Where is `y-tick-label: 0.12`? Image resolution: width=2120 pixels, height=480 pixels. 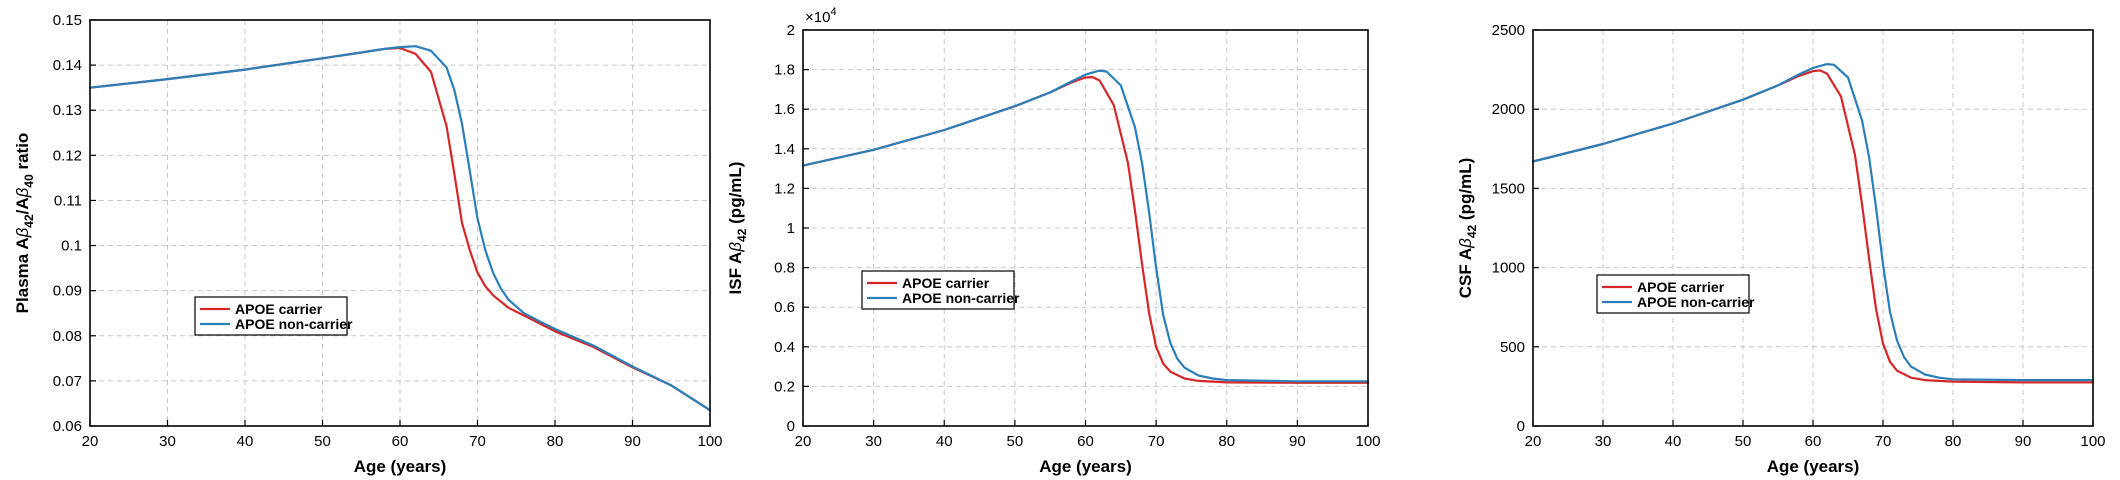 y-tick-label: 0.12 is located at coordinates (67, 155).